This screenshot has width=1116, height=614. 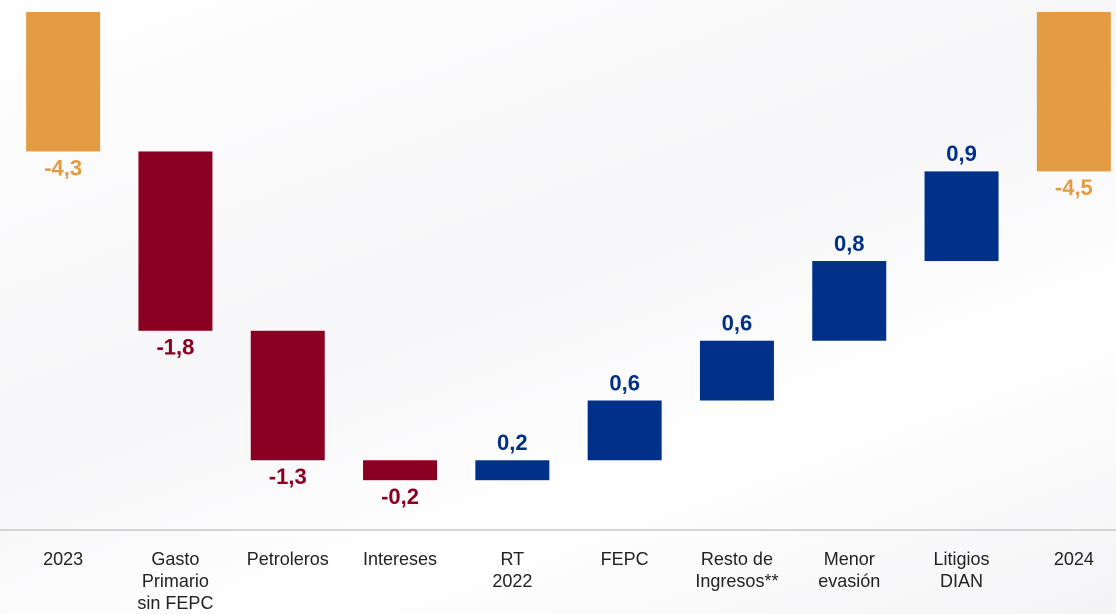 What do you see at coordinates (624, 559) in the screenshot?
I see `x-tick-label: FEPC` at bounding box center [624, 559].